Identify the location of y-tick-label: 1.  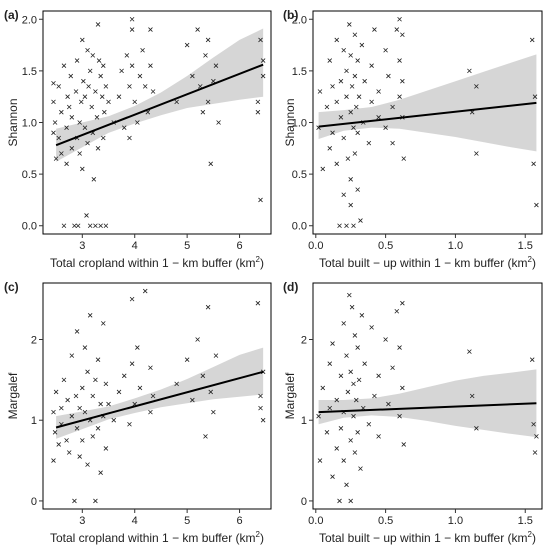
(304, 421).